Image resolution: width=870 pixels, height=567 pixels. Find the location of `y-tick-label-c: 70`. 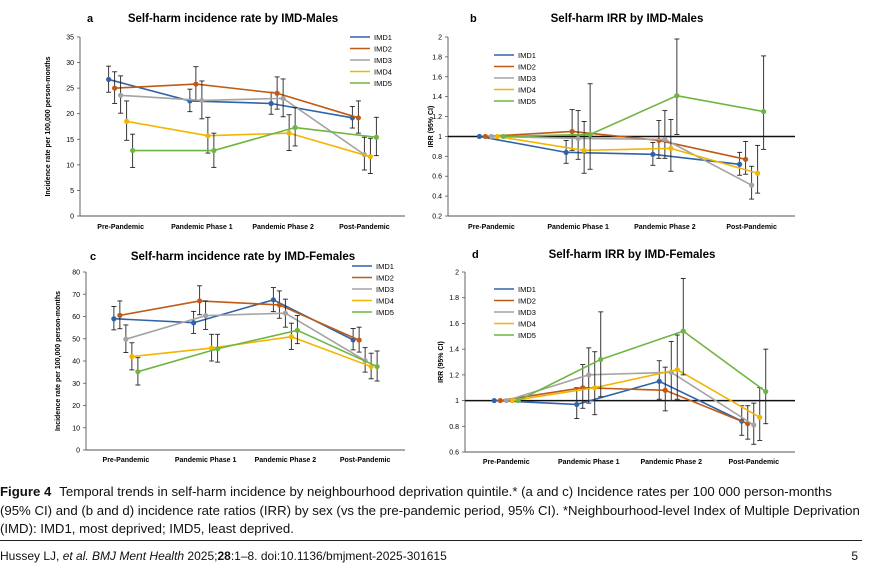

y-tick-label-c: 70 is located at coordinates (76, 295).